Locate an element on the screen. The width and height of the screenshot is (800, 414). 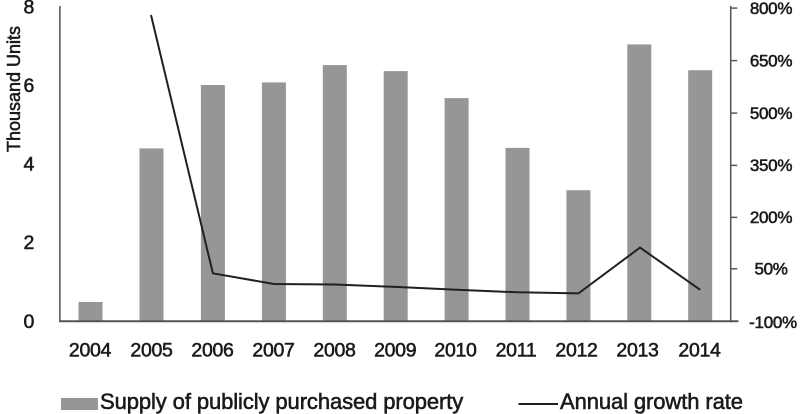
svg-text: -100% is located at coordinates (773, 322).